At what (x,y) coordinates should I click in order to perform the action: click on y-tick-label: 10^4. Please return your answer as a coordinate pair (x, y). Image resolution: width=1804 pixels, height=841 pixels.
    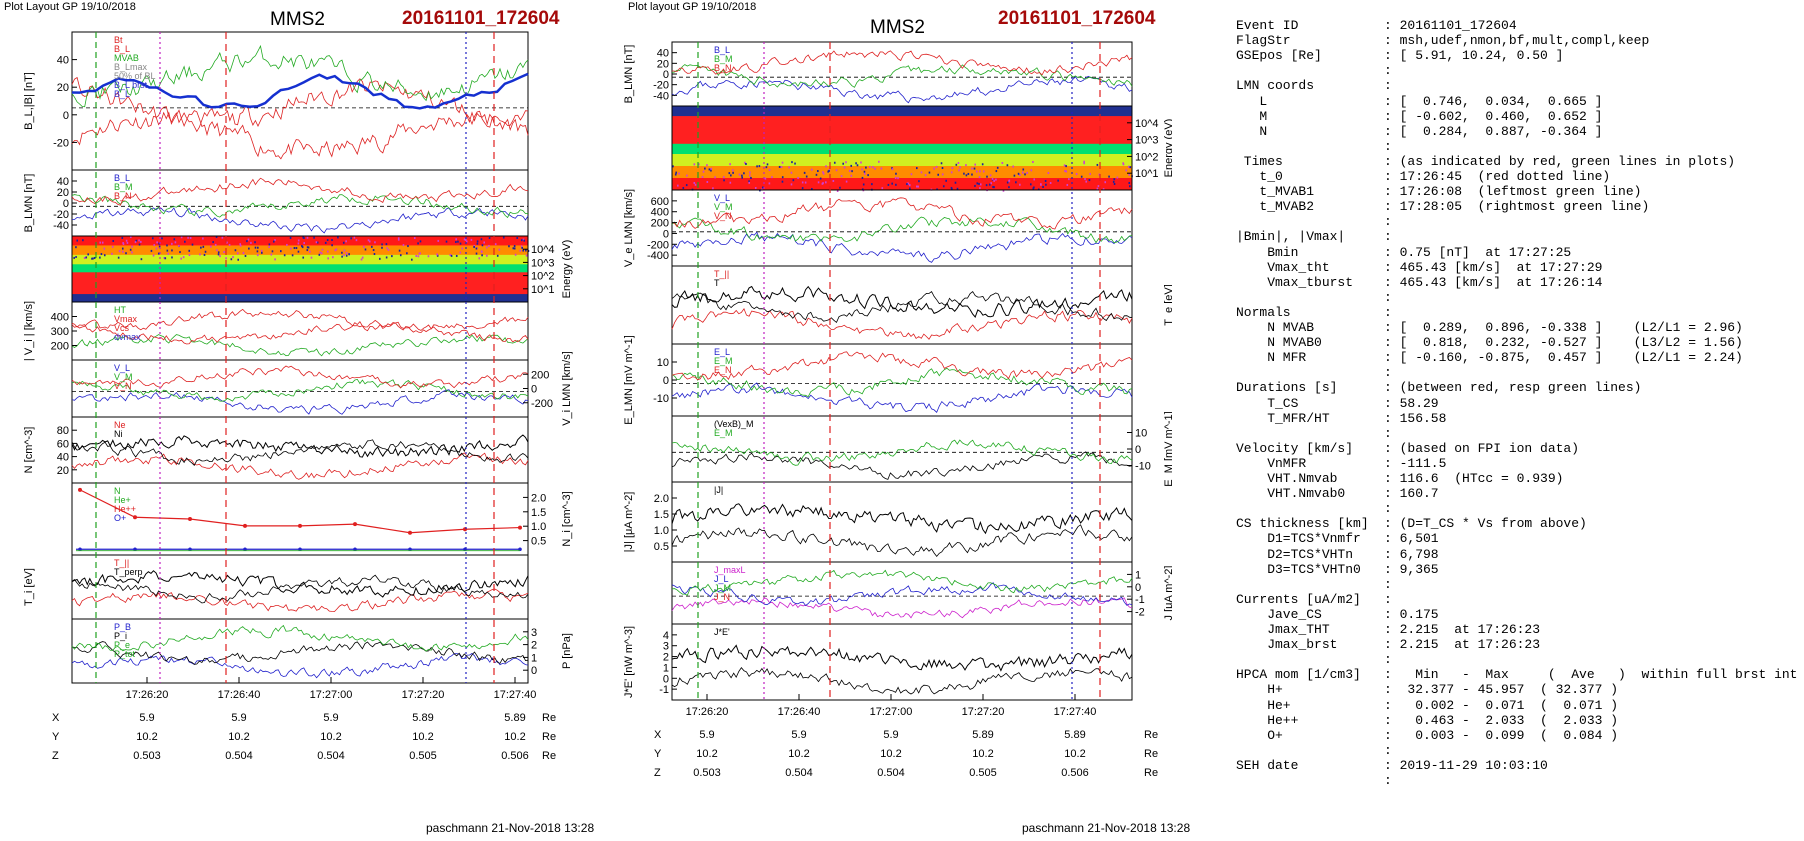
    Looking at the image, I should click on (1147, 124).